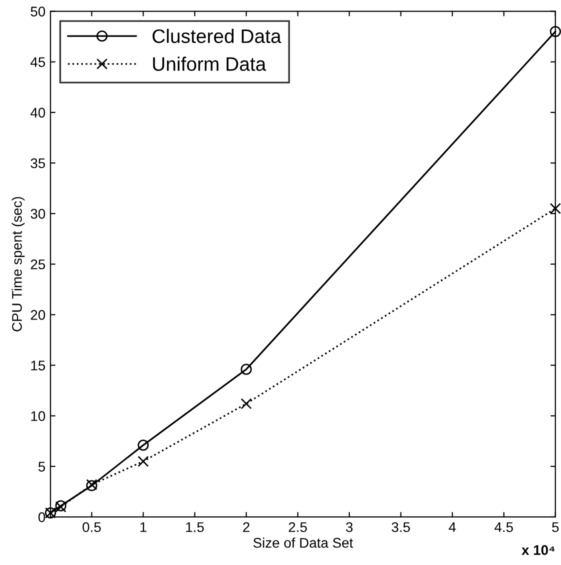 Image resolution: width=561 pixels, height=565 pixels. What do you see at coordinates (38, 113) in the screenshot?
I see `y-tick-label: 40` at bounding box center [38, 113].